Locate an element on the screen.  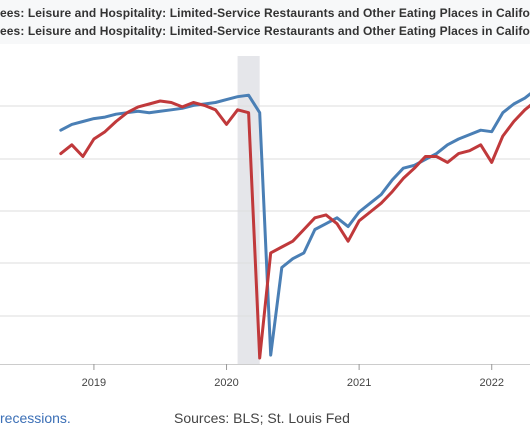
x-axis: 2019 2020 2021 2022 is located at coordinates (265, 376).